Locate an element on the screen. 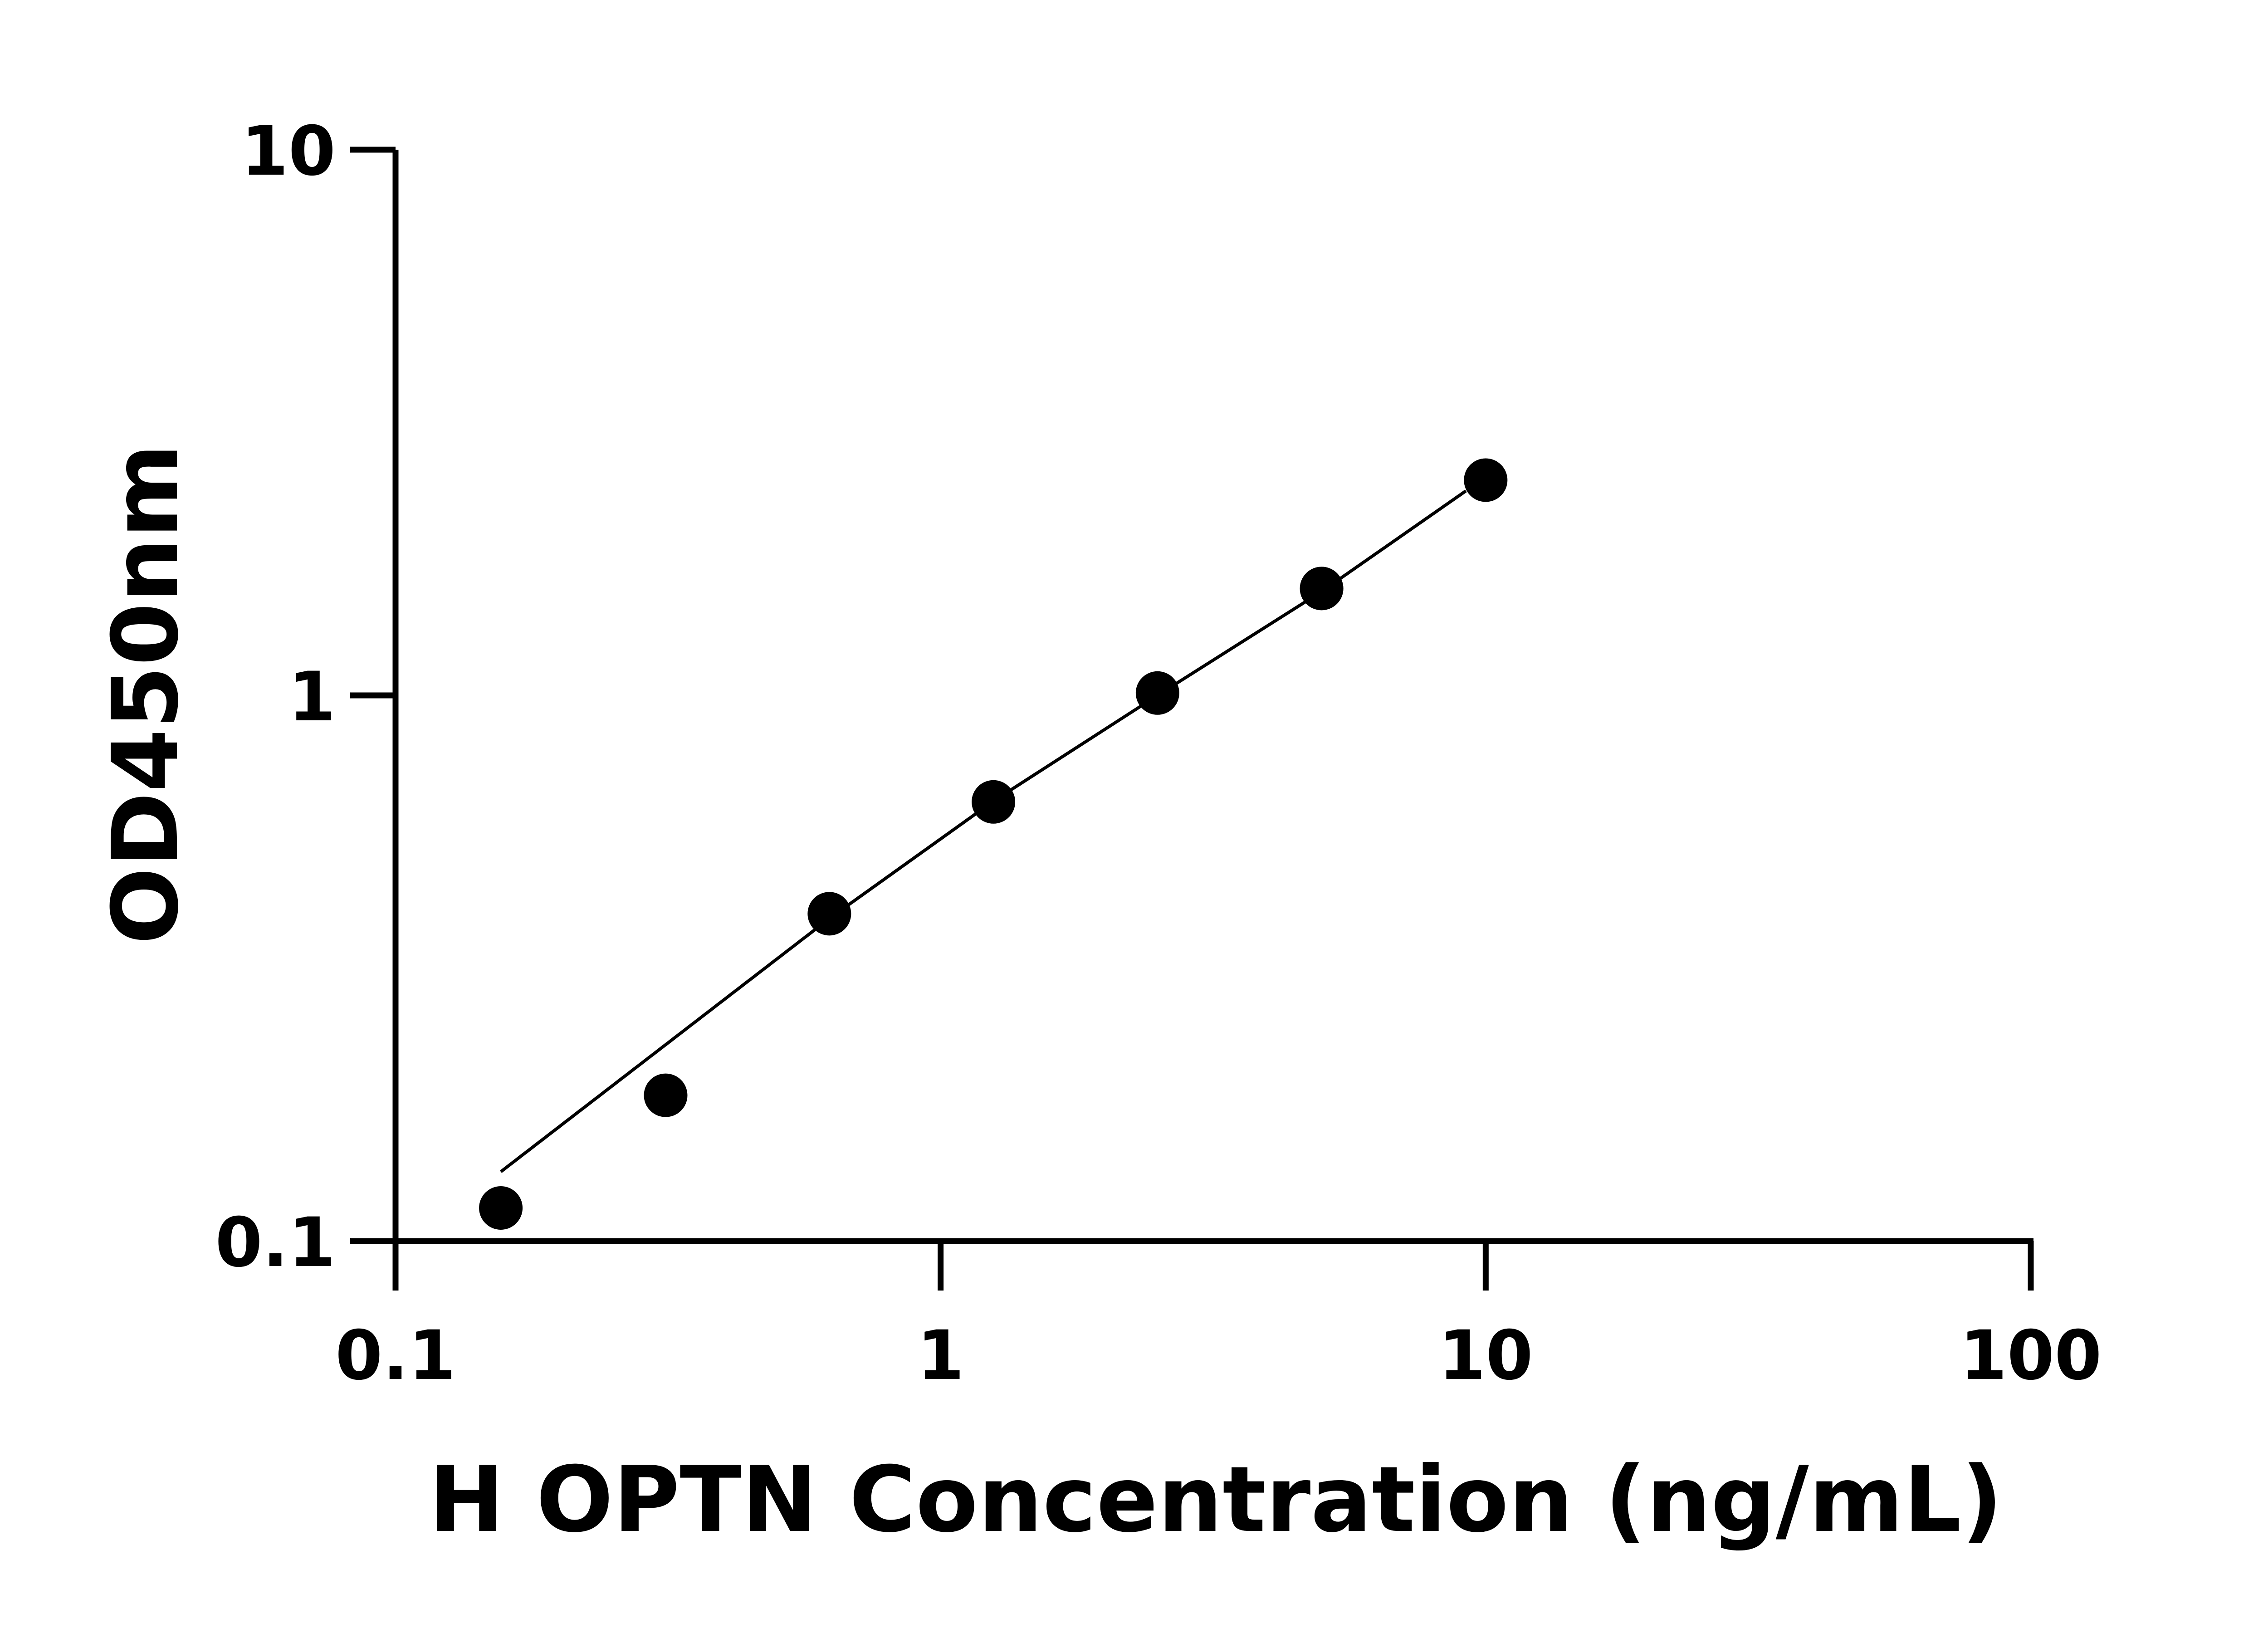  x-tick-label: 1 is located at coordinates (941, 1355).